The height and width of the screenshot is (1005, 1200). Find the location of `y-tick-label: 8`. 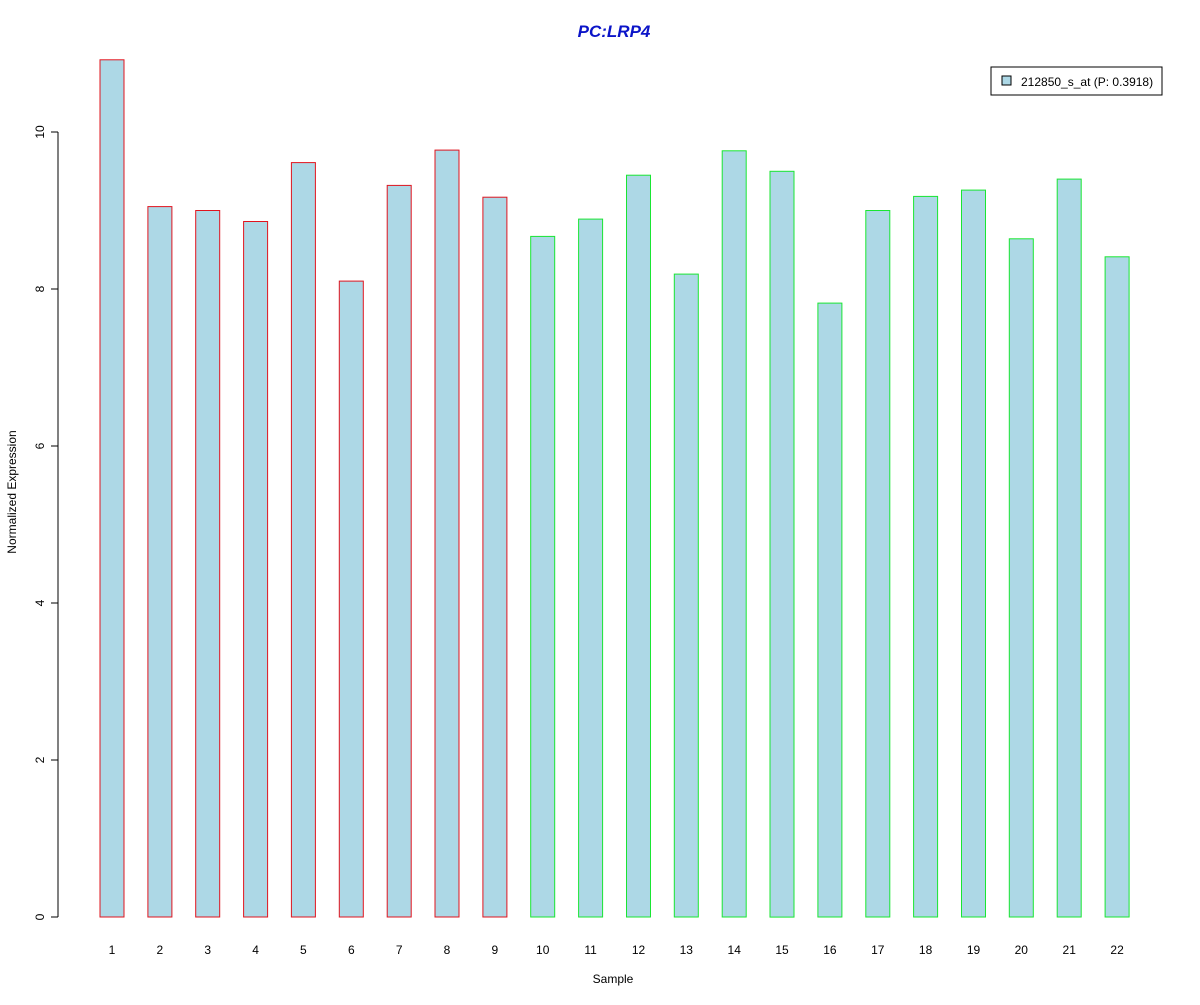

y-tick-label: 8 is located at coordinates (40, 288).